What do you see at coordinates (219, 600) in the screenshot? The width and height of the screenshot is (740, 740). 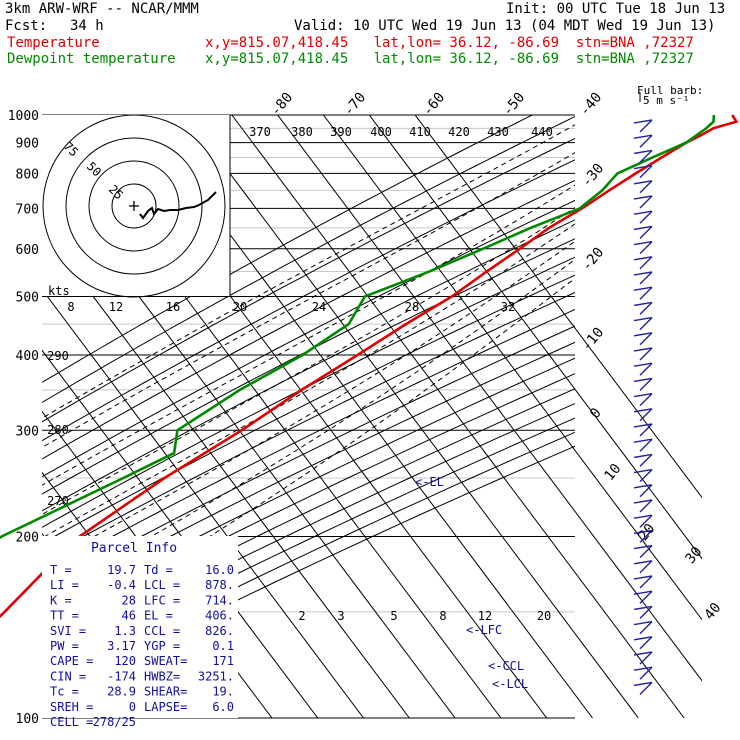 I see `parcel-param-value: 714.` at bounding box center [219, 600].